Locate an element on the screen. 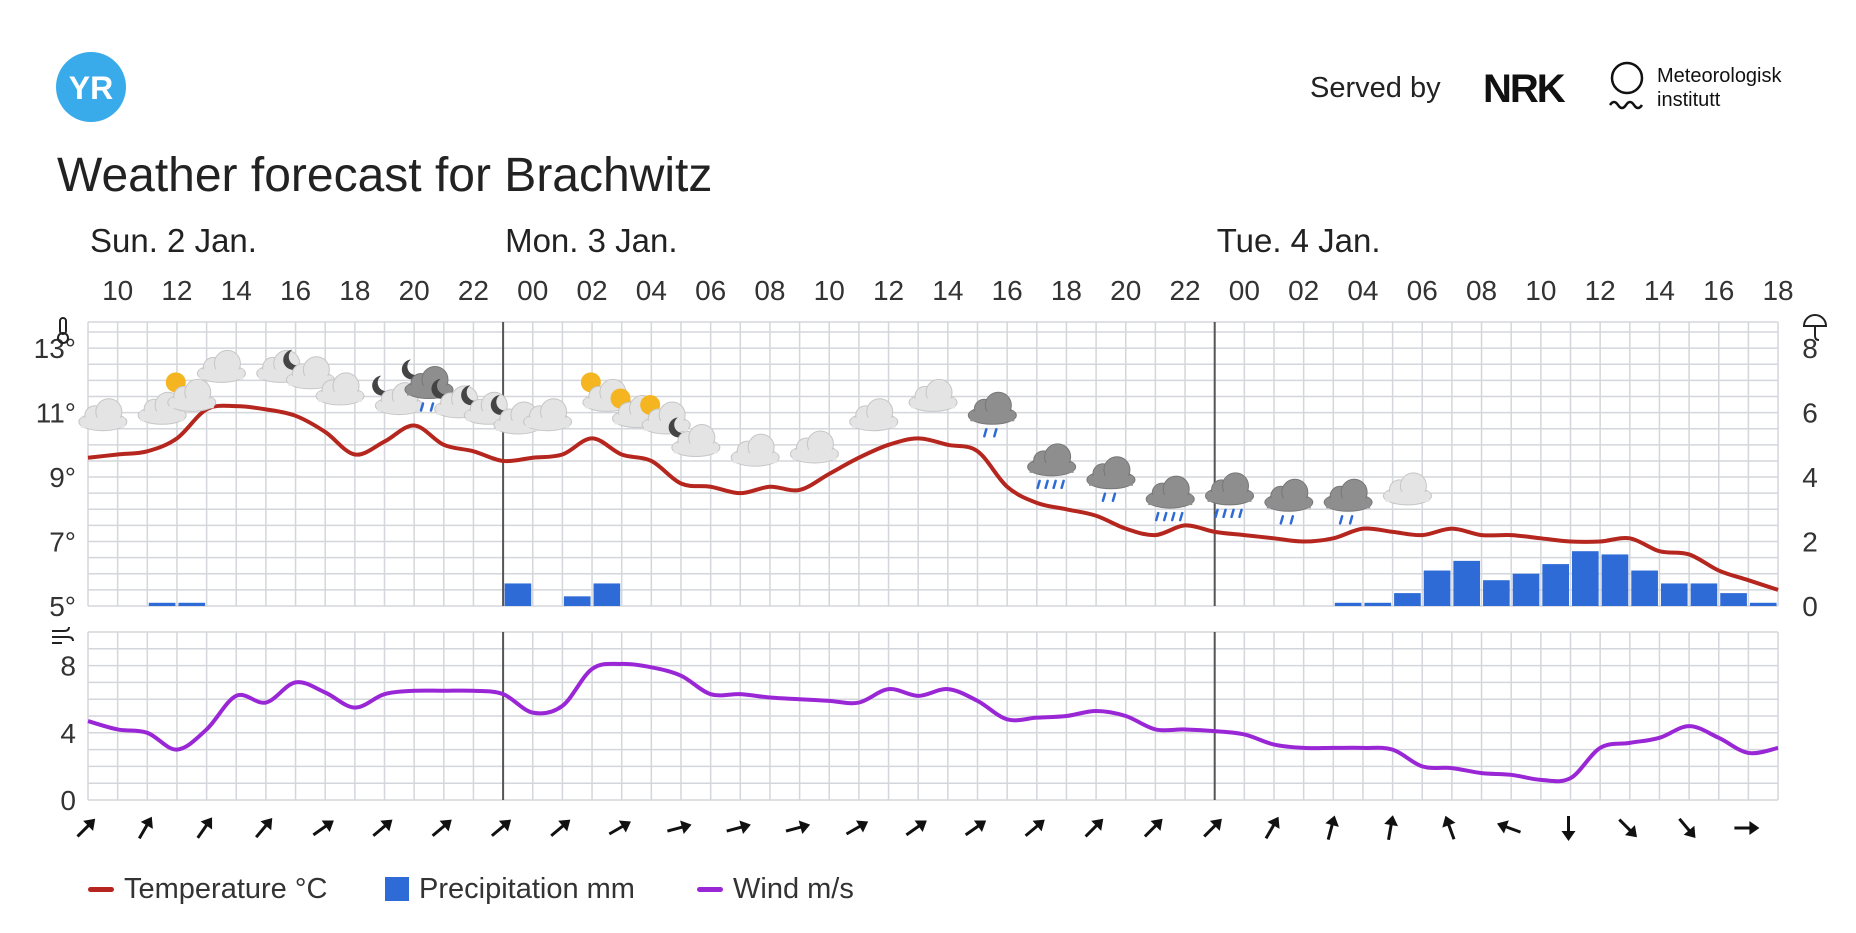  met-logo-line1: Meteorologisk is located at coordinates (1720, 76).